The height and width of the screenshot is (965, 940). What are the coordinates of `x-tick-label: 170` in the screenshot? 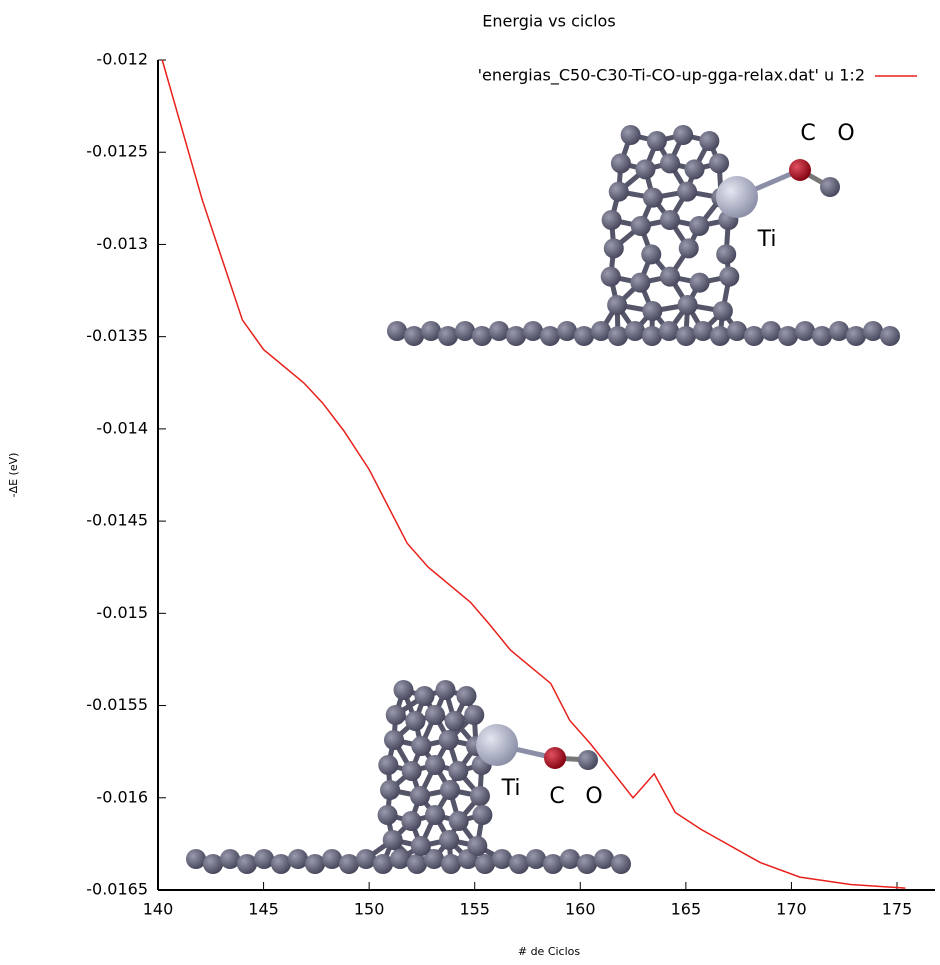 It's located at (791, 909).